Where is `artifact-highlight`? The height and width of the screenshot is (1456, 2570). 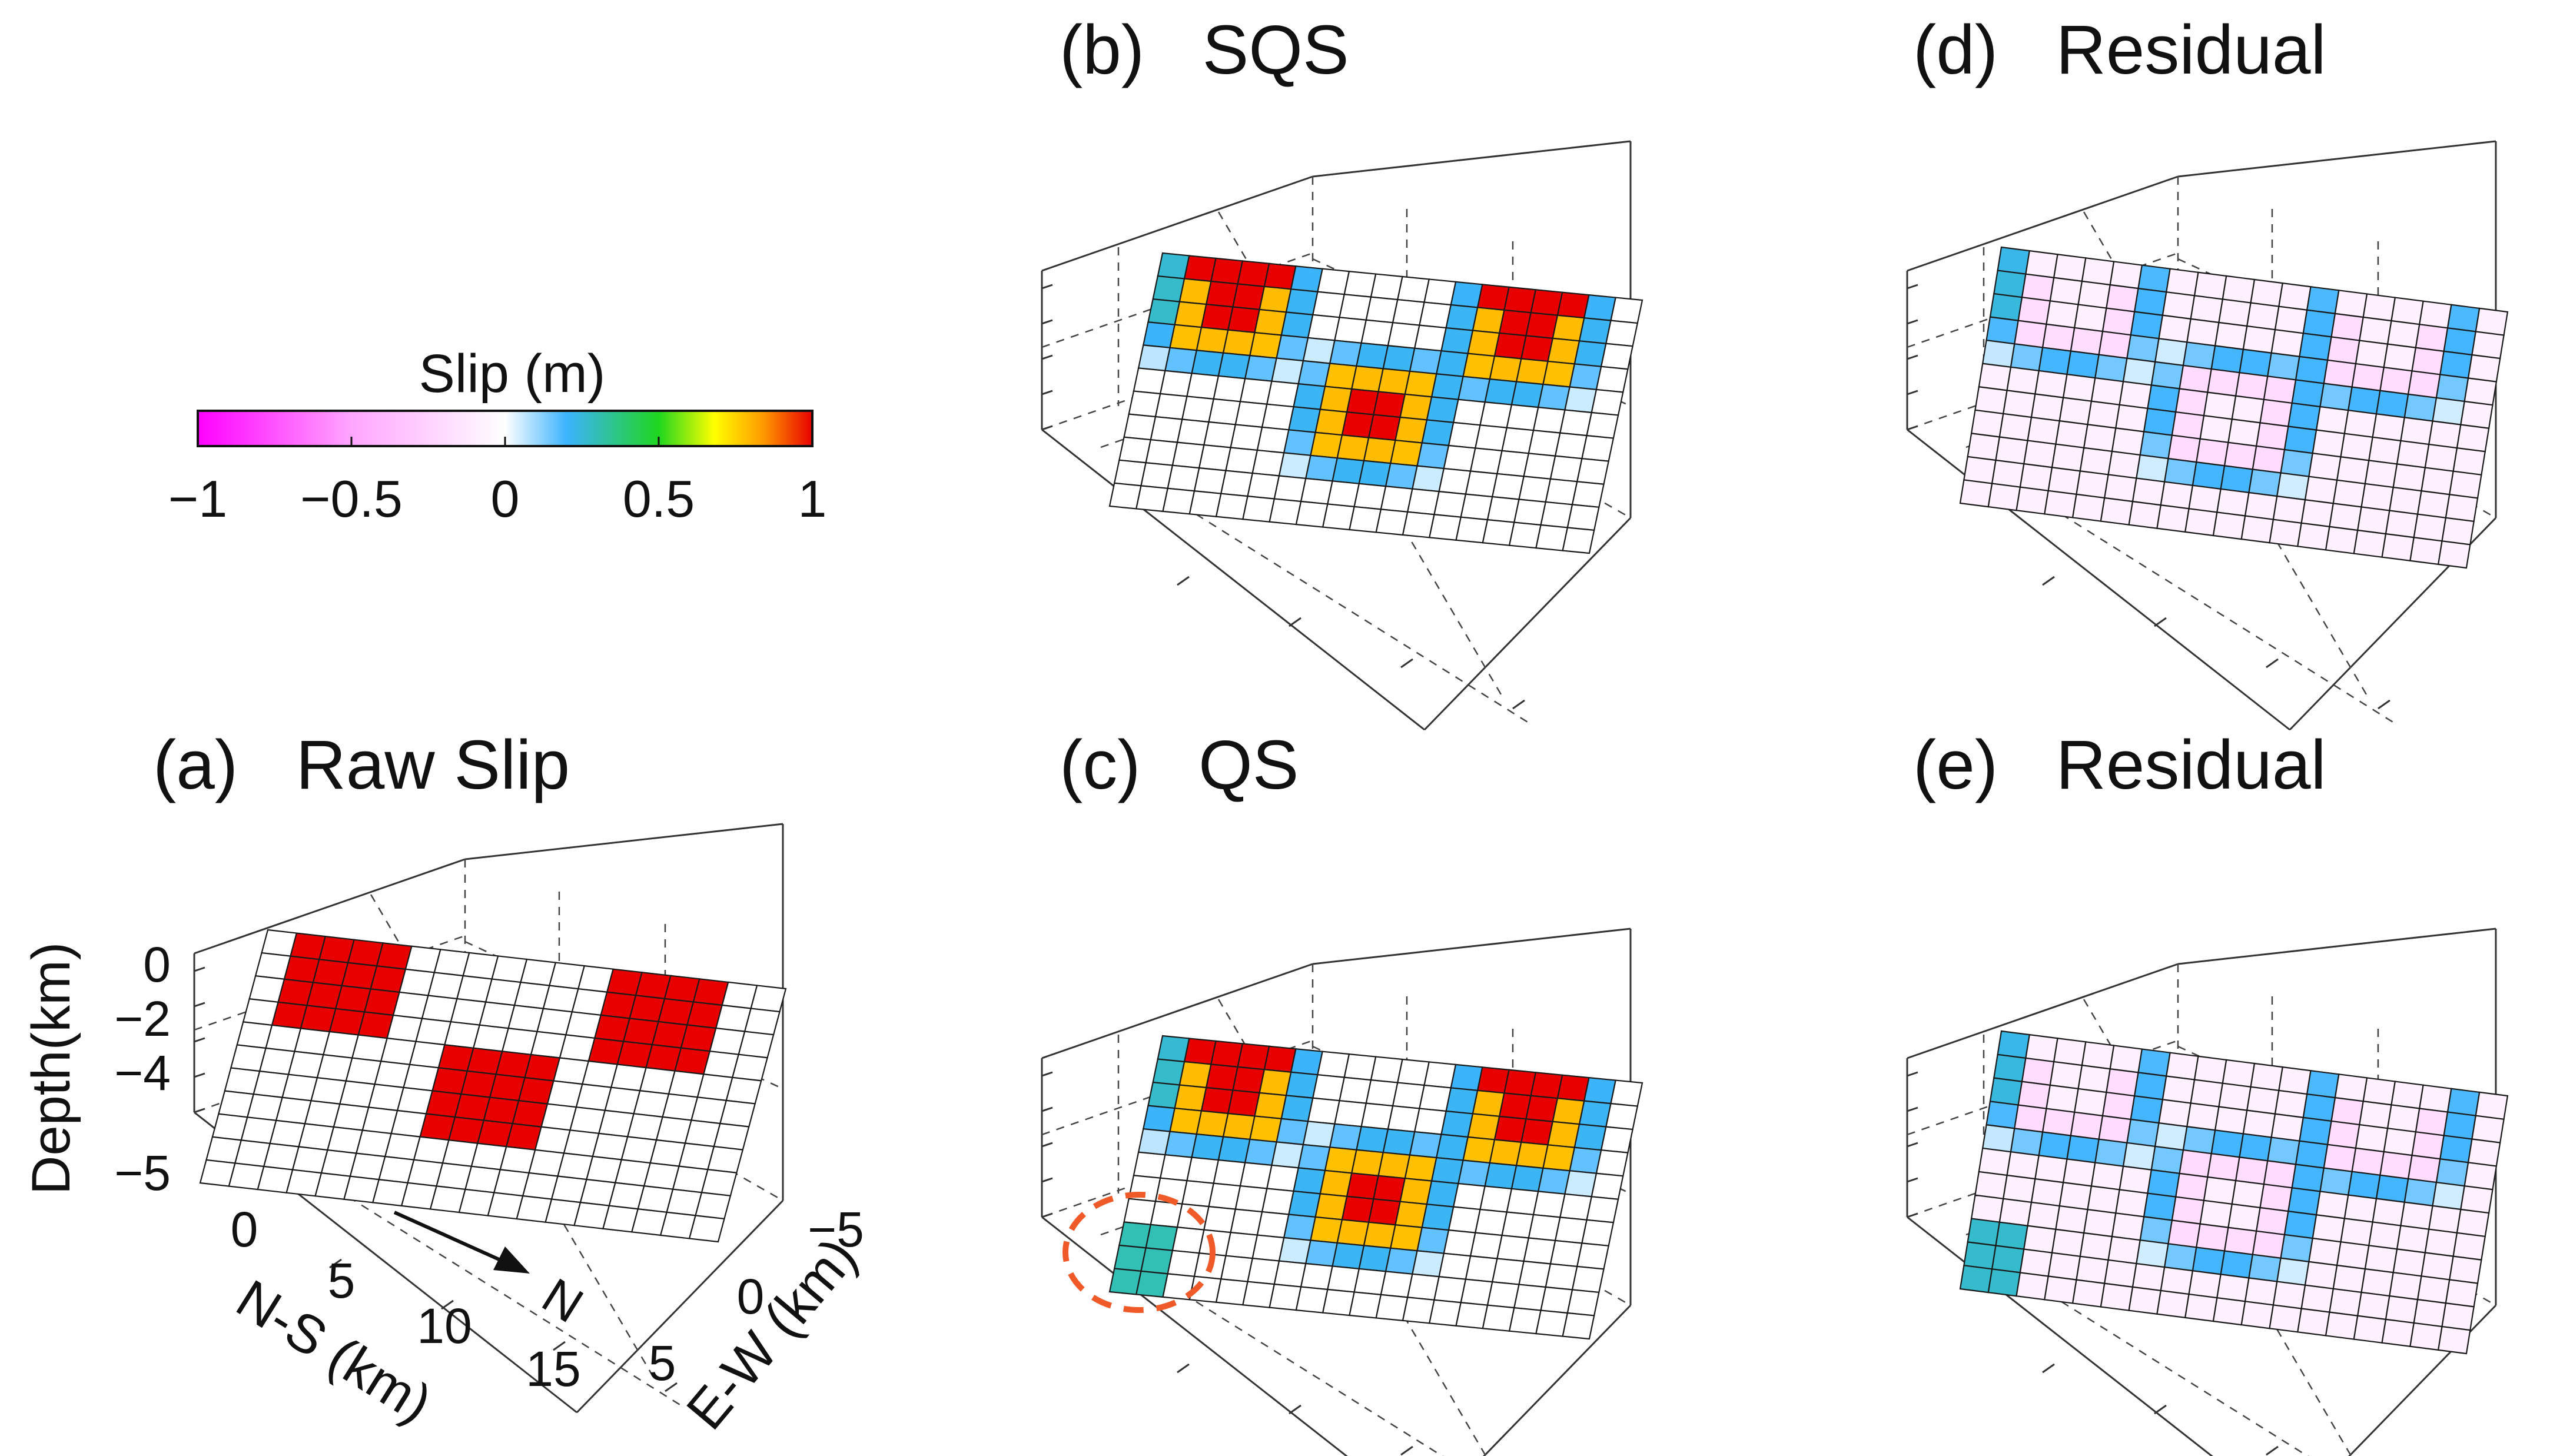 artifact-highlight is located at coordinates (1139, 1252).